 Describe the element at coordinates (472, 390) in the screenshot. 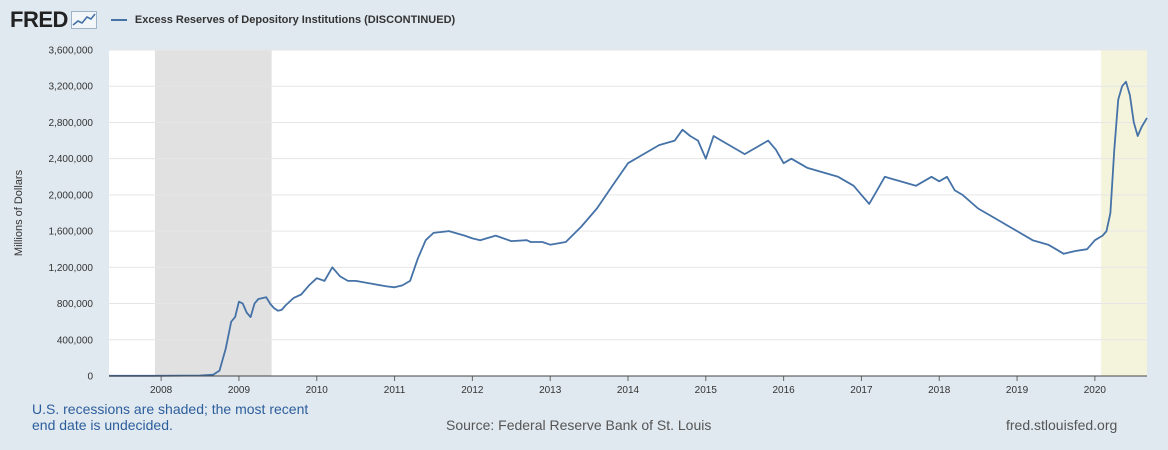

I see `x-tick-label: 2012` at that location.